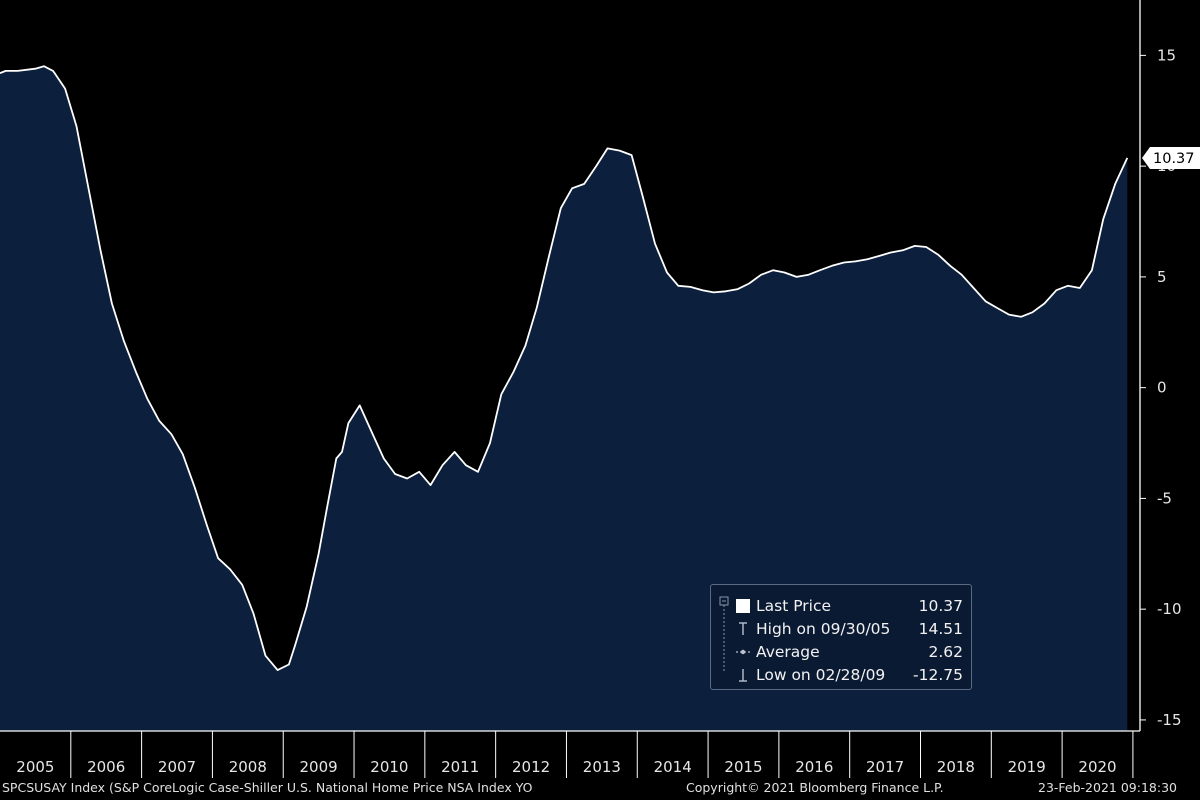 This screenshot has width=1200, height=800. I want to click on x-tick-label: 2011, so click(460, 767).